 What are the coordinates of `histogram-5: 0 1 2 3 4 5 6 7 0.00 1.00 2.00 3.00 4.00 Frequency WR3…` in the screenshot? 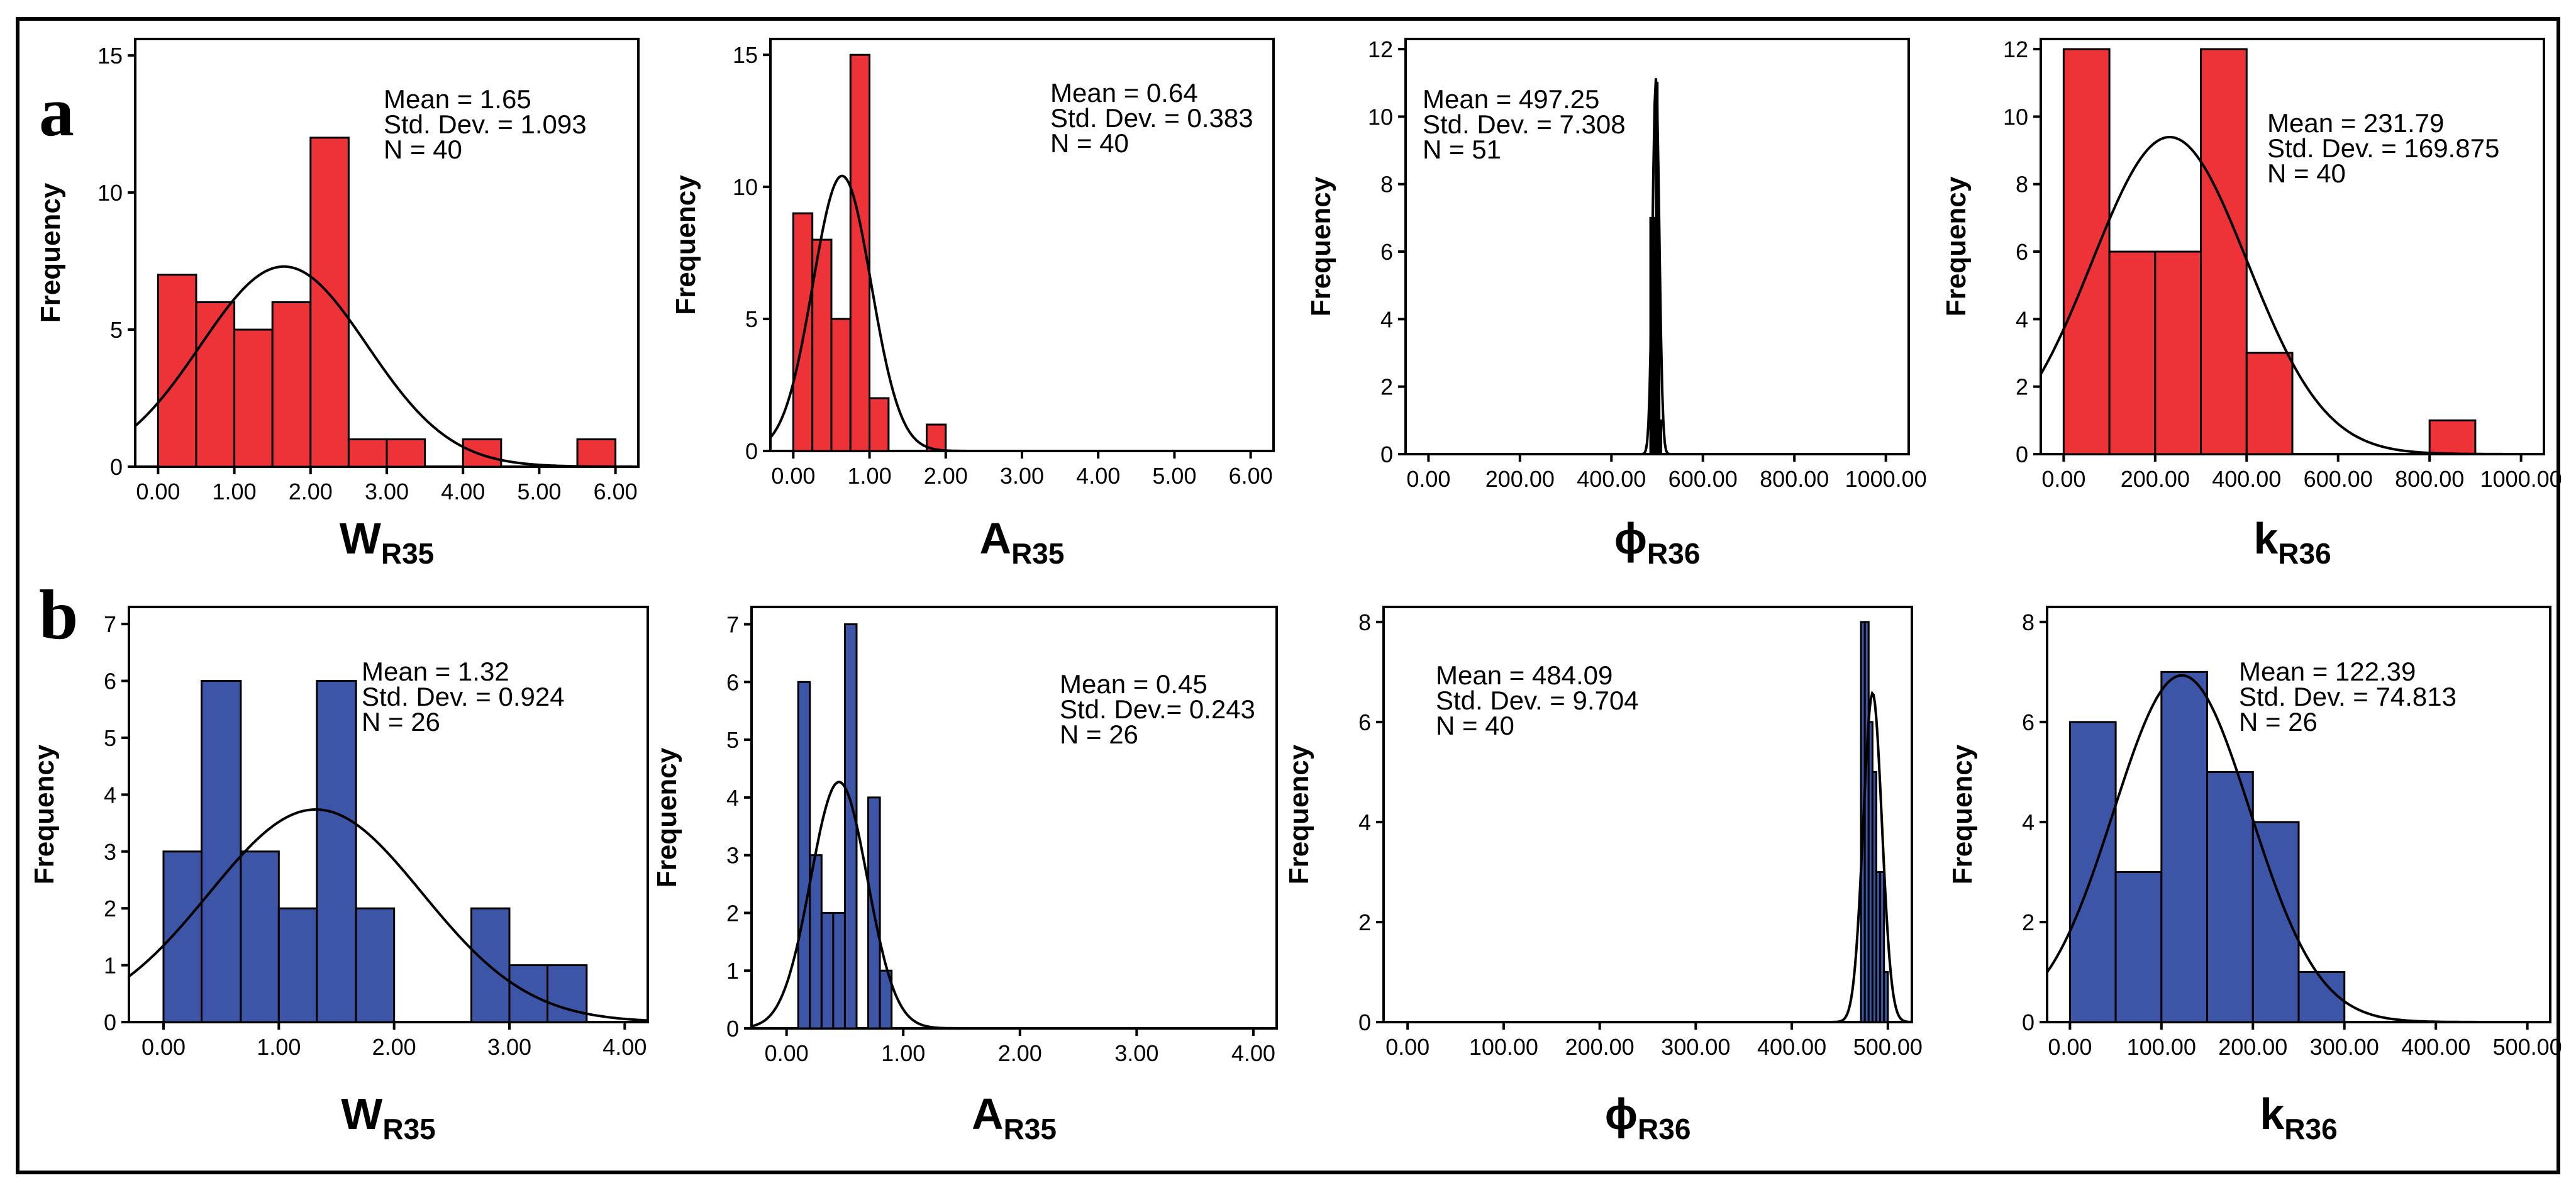 It's located at (339, 876).